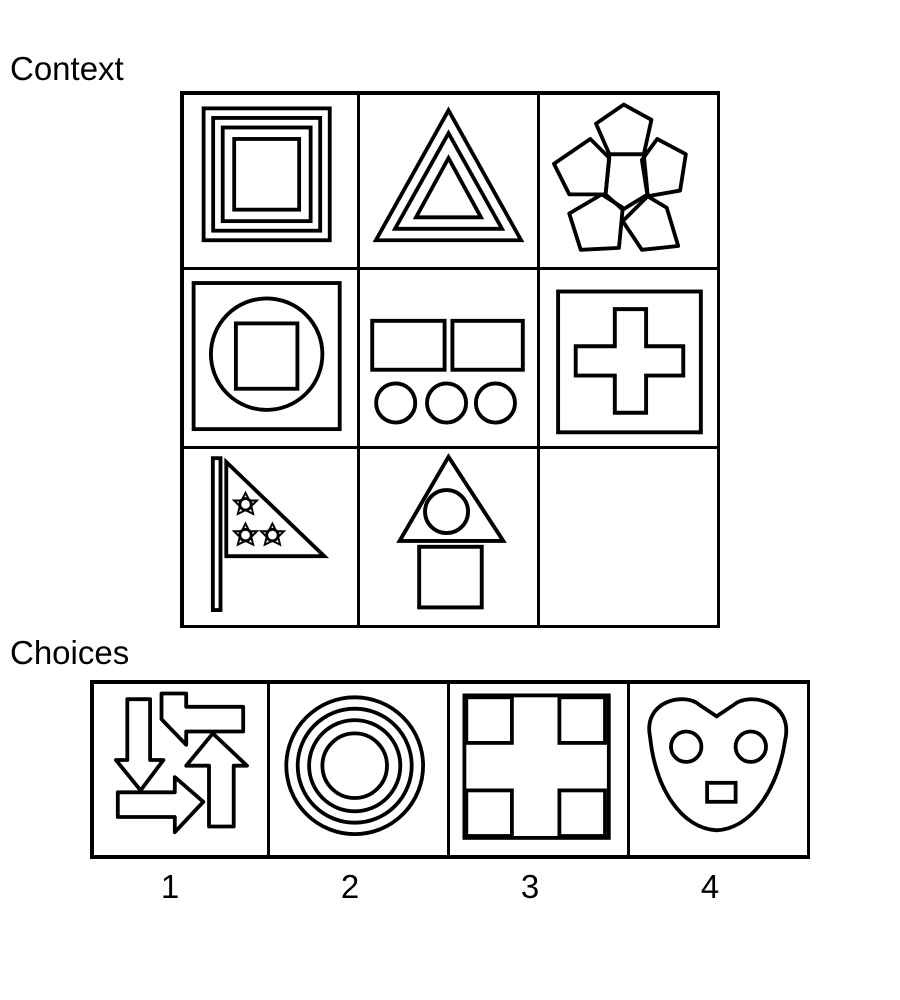  I want to click on context-cell-9-empty, so click(630, 538).